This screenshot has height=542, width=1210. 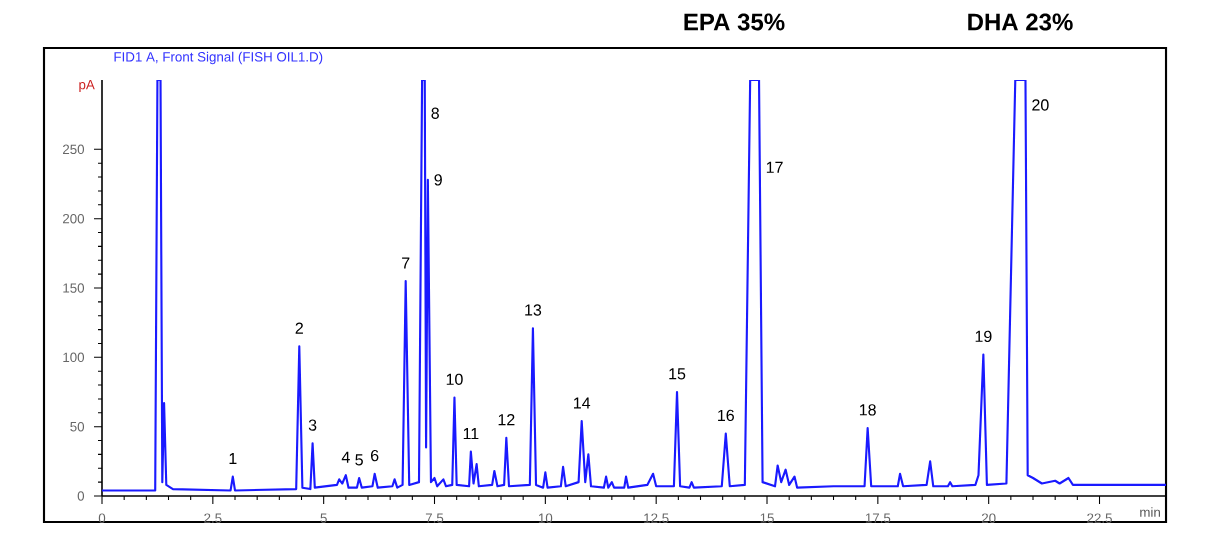 What do you see at coordinates (312, 425) in the screenshot?
I see `annotation: 3` at bounding box center [312, 425].